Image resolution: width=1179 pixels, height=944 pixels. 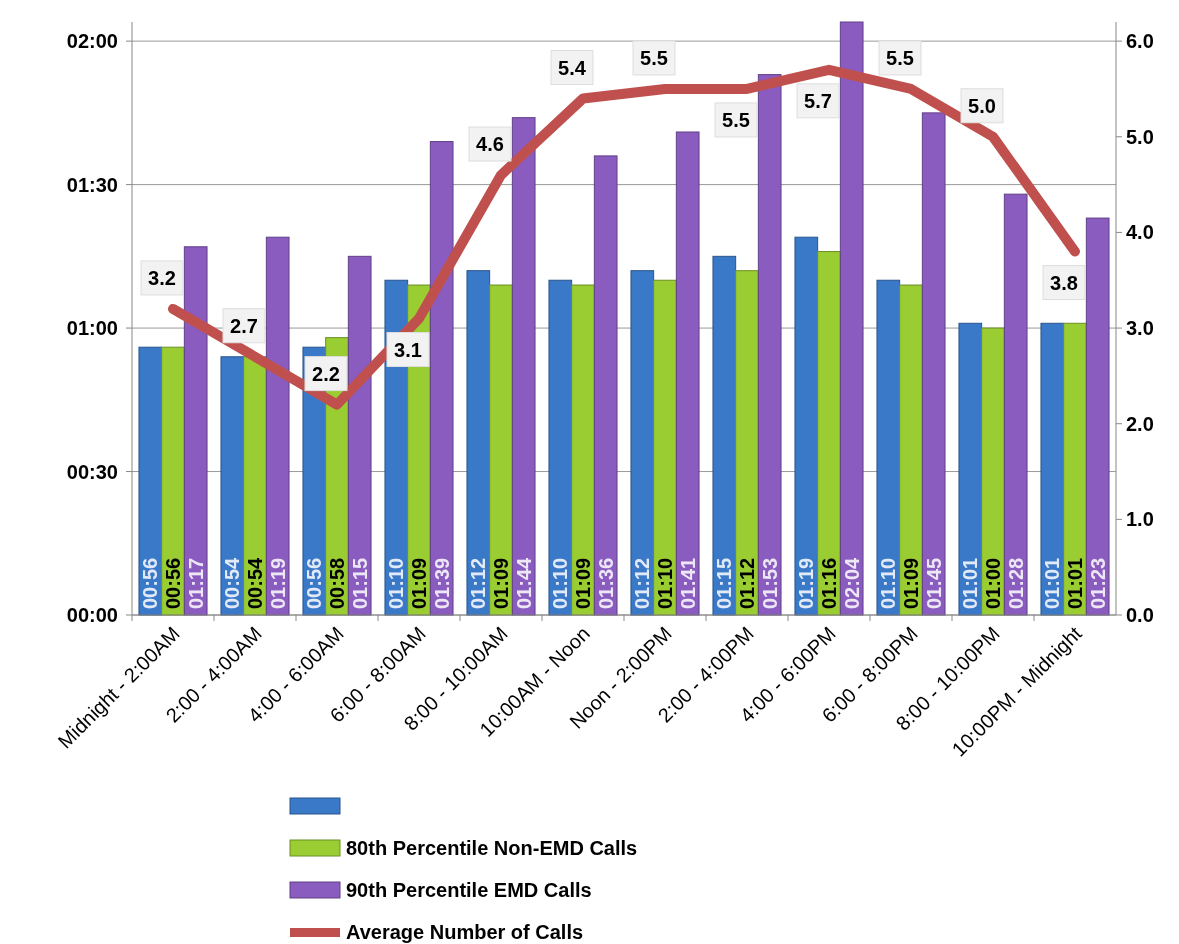 I want to click on y-tick-label: 02:00, so click(x=92, y=41).